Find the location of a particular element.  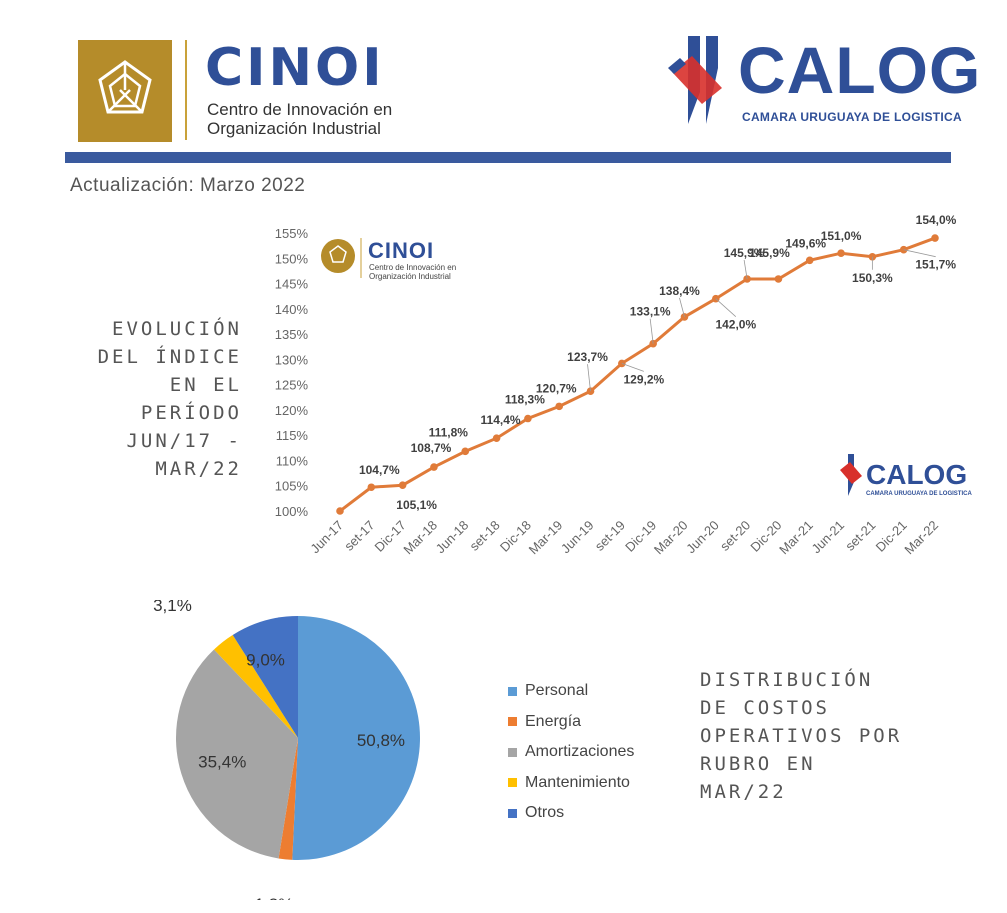

x-tick-label: Mar-19 is located at coordinates (546, 538).